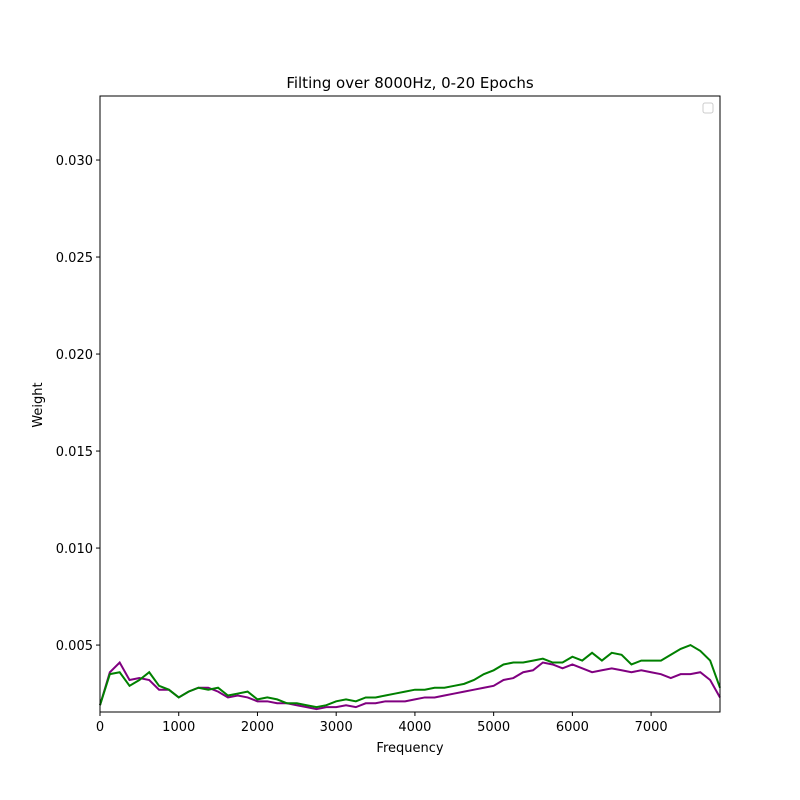 This screenshot has width=800, height=800. Describe the element at coordinates (74, 549) in the screenshot. I see `y-tick-label: 0.010` at that location.